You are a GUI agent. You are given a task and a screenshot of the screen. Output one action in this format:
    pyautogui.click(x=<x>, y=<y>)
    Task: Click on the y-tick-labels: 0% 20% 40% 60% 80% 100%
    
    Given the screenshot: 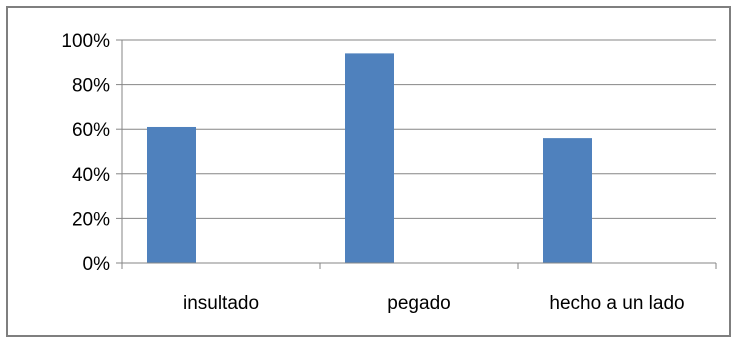 What is the action you would take?
    pyautogui.click(x=85, y=153)
    